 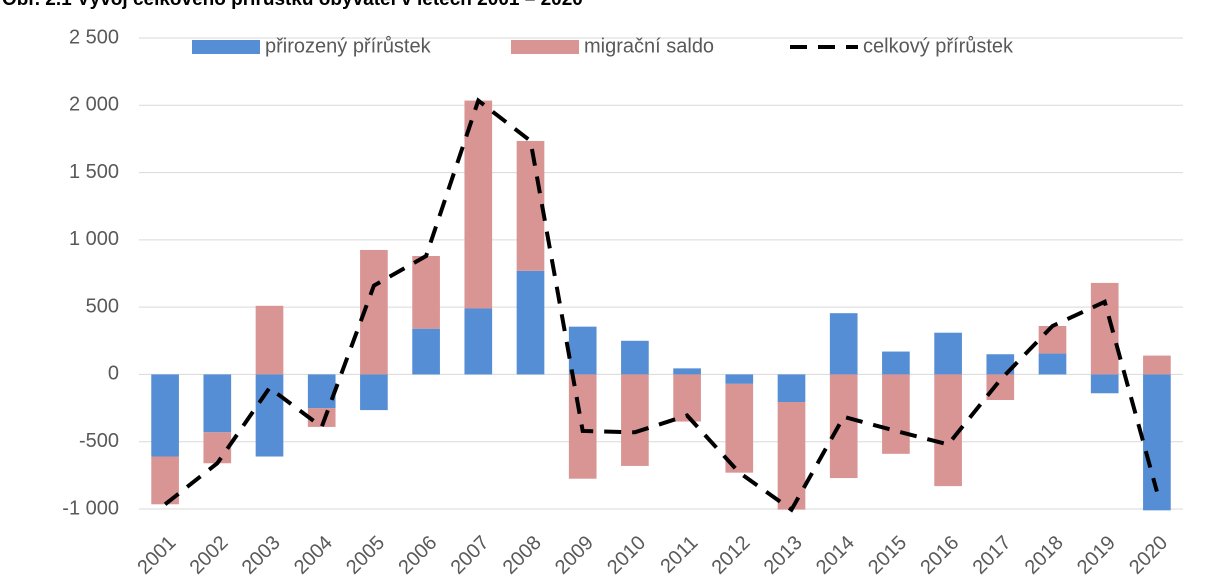 What do you see at coordinates (649, 46) in the screenshot?
I see `legend-label: migrační saldo` at bounding box center [649, 46].